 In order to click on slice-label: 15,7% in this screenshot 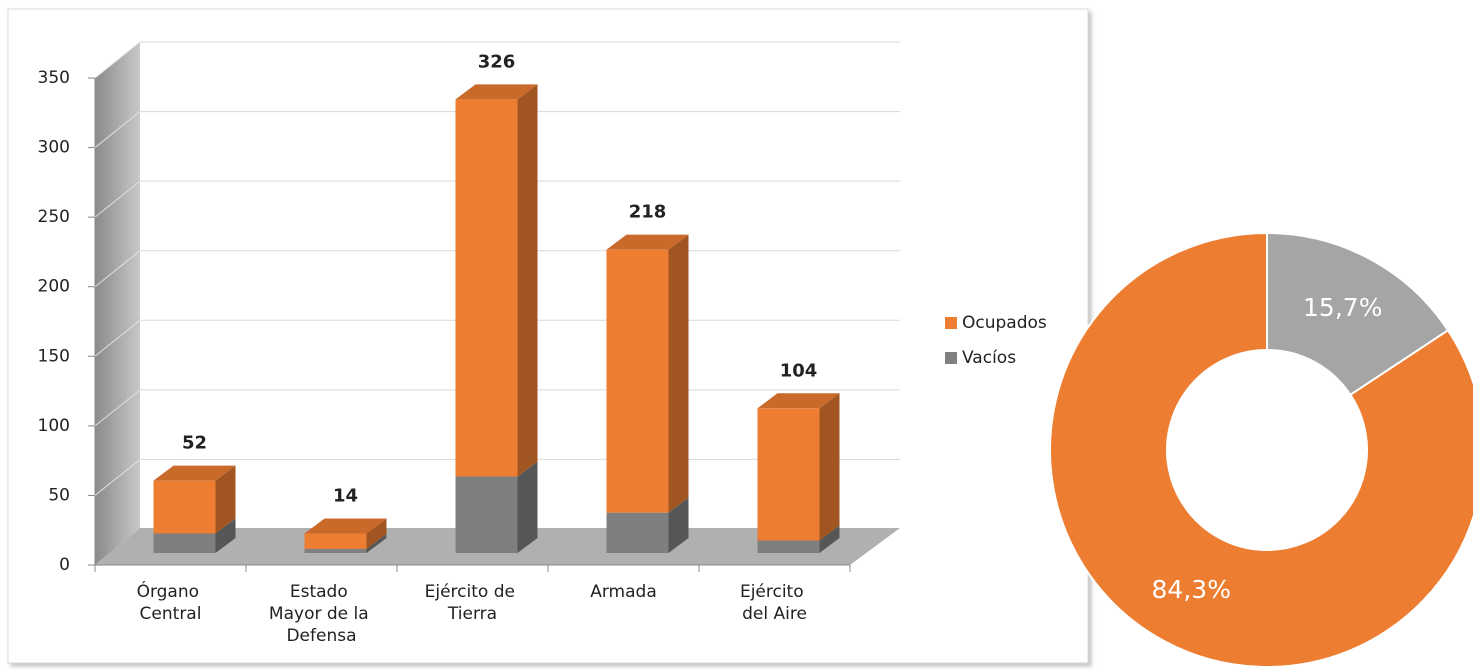, I will do `click(1342, 307)`.